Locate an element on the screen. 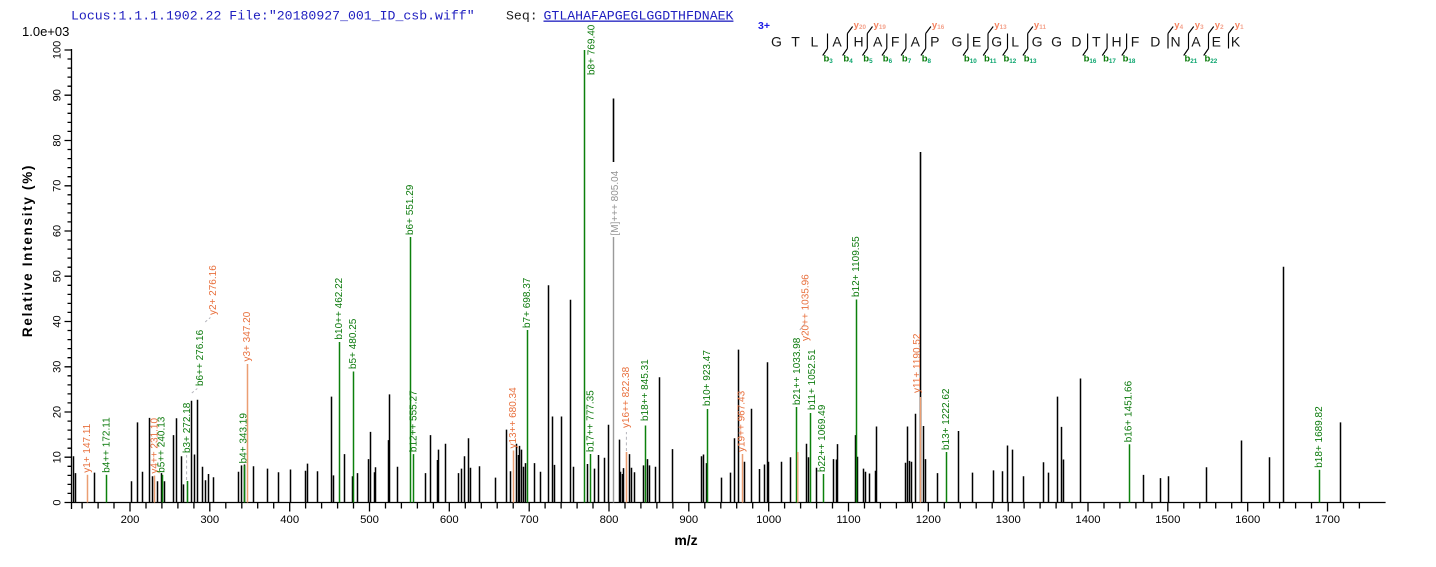 This screenshot has height=567, width=1436. svg-text: b12++ 555.27 is located at coordinates (413, 421).